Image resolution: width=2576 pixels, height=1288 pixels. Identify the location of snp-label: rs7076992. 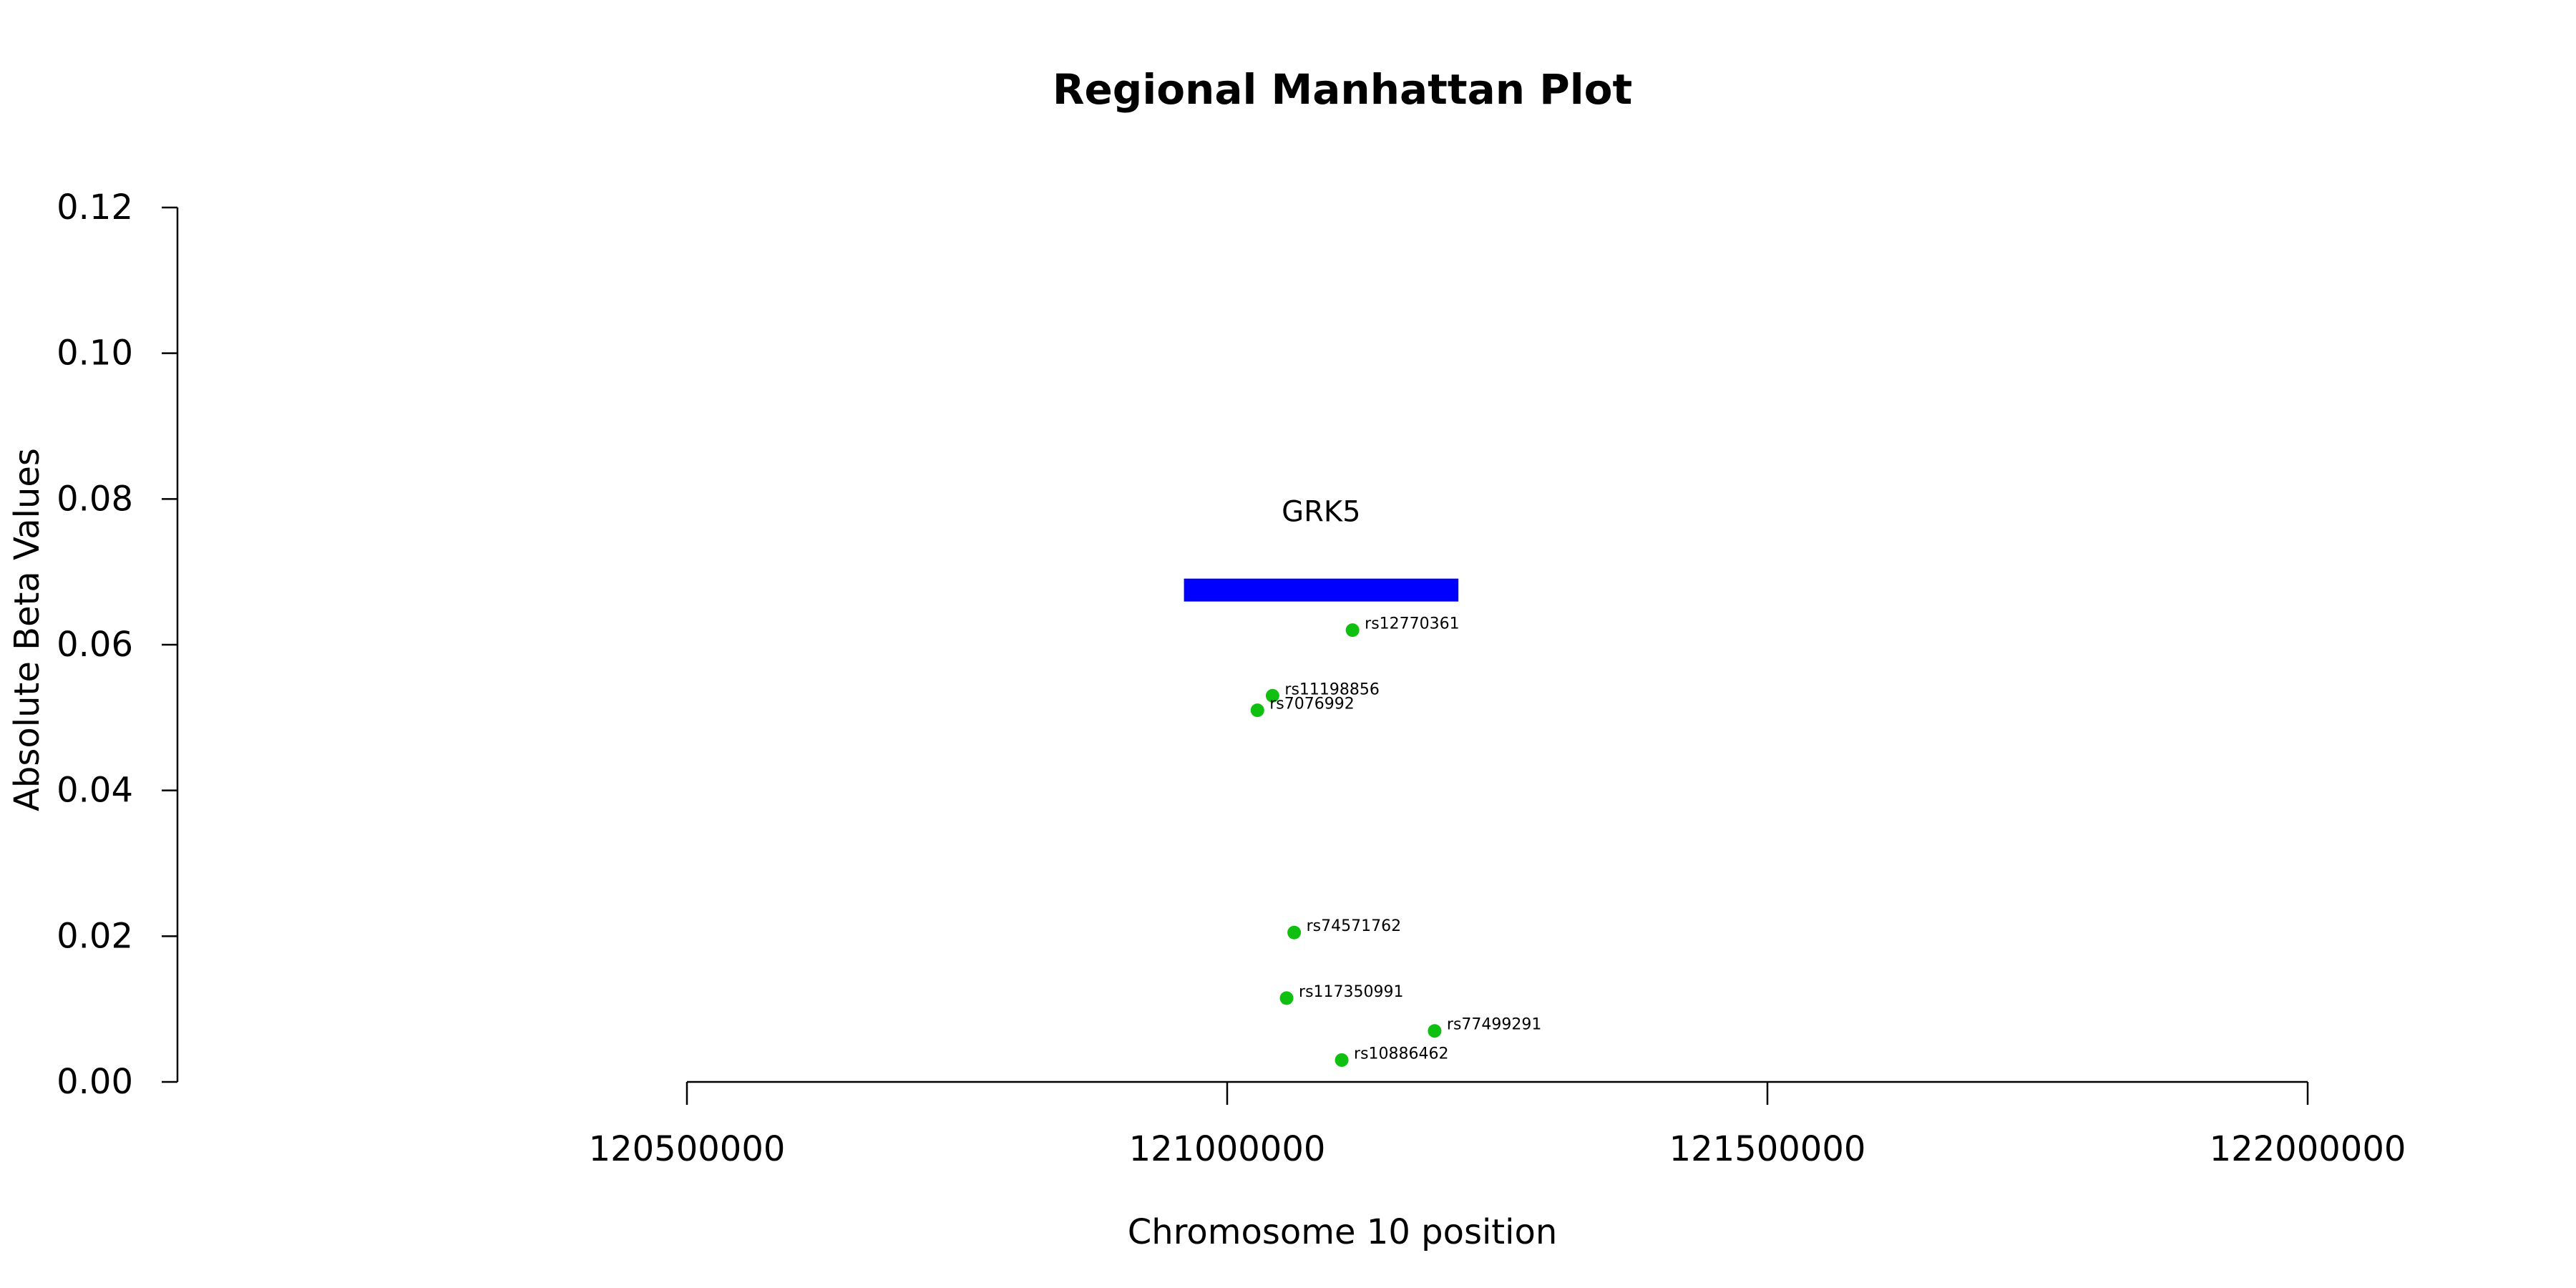
(1312, 704).